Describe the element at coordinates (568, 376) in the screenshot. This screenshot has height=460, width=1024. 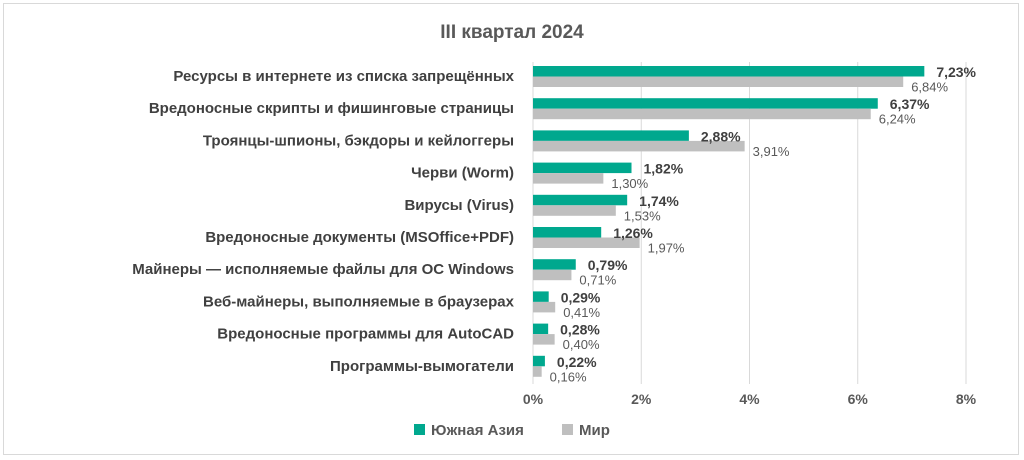
I see `data-label-world: 0,16%` at that location.